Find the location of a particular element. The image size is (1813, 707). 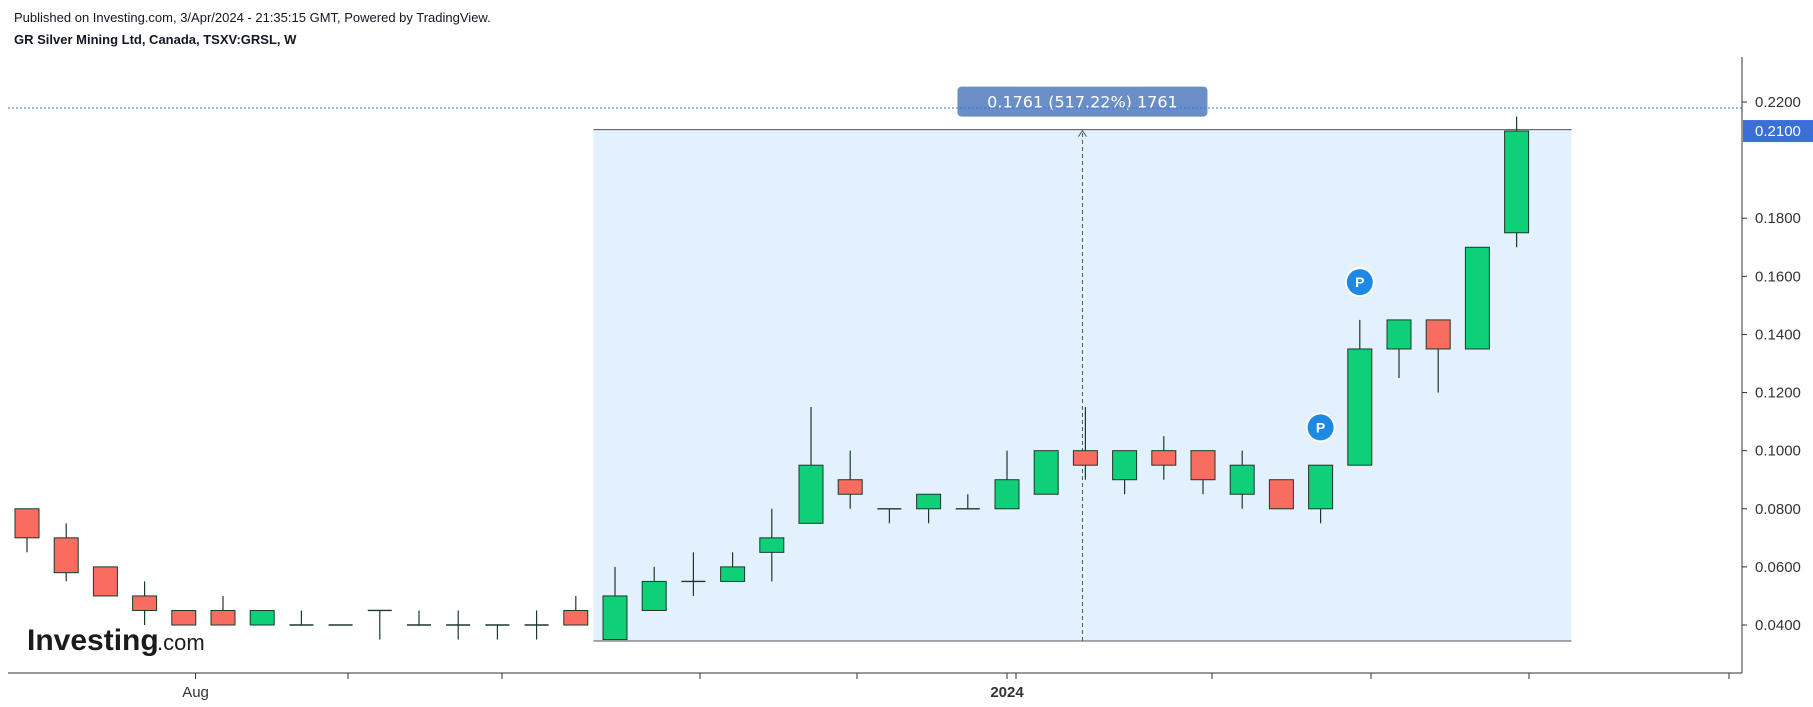

logo-main: Investing is located at coordinates (93, 640).